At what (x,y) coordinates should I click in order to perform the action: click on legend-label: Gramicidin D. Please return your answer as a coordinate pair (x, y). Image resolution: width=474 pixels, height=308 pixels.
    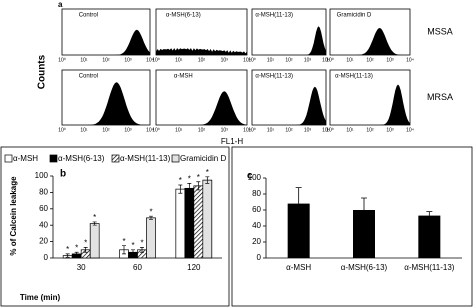
    Looking at the image, I should click on (203, 158).